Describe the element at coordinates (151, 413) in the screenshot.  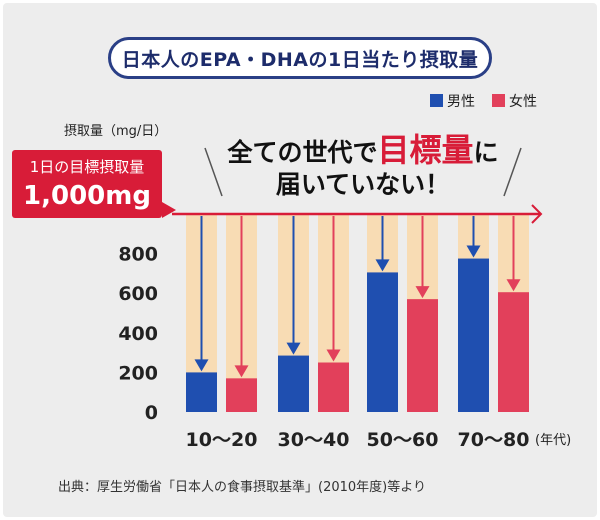
I see `y-tick-label: 0` at that location.